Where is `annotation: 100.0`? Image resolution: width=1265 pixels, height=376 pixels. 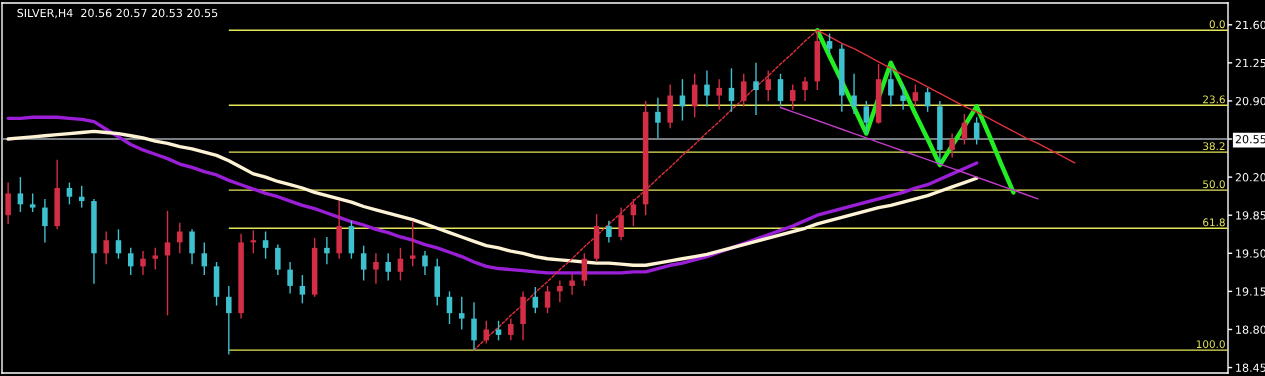 annotation: 100.0 is located at coordinates (1210, 344).